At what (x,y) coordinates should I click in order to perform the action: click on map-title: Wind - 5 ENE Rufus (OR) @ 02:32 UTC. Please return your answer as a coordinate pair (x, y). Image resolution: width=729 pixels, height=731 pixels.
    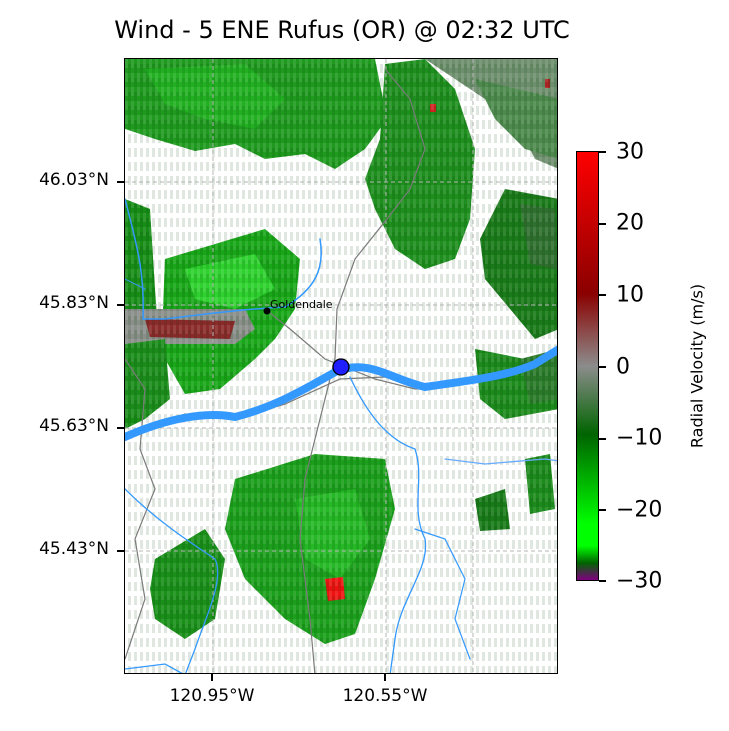
    Looking at the image, I should click on (342, 30).